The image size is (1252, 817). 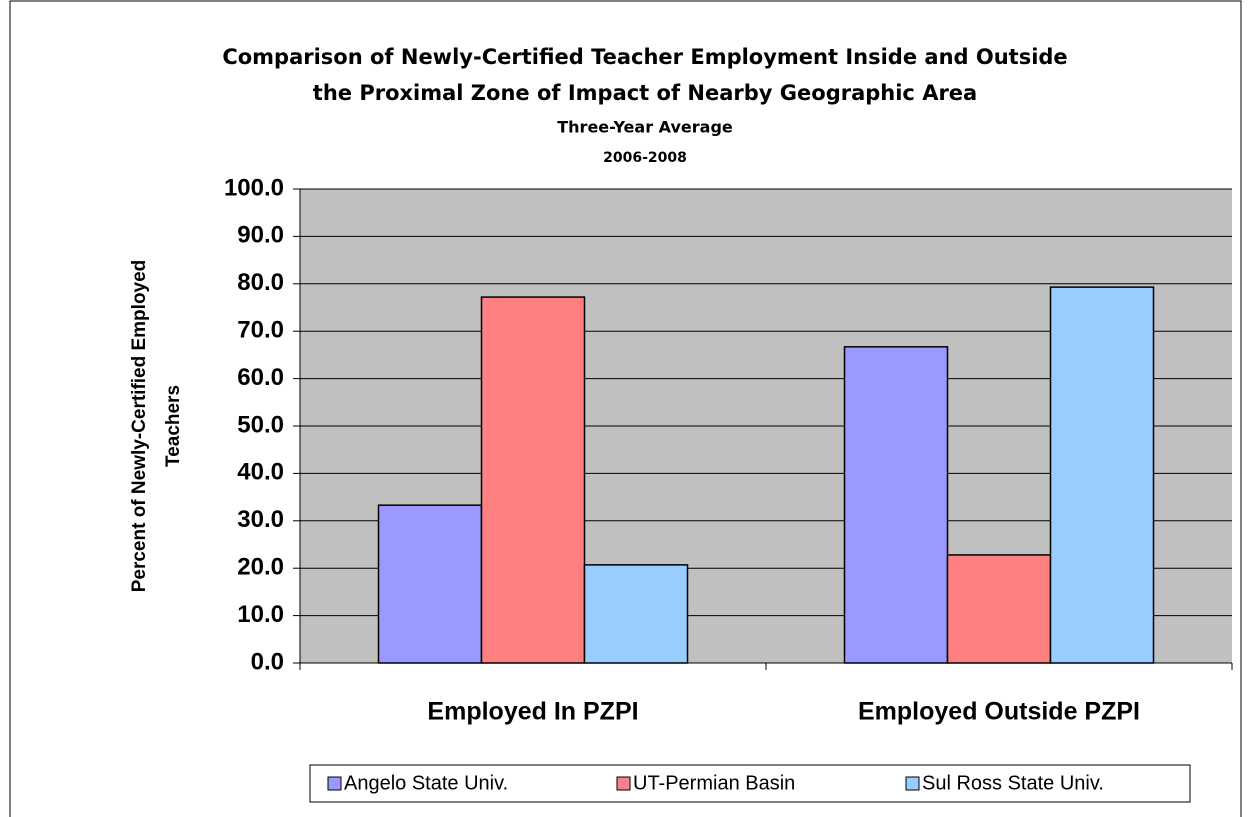 What do you see at coordinates (260, 424) in the screenshot?
I see `y-tick-label: 50.0` at bounding box center [260, 424].